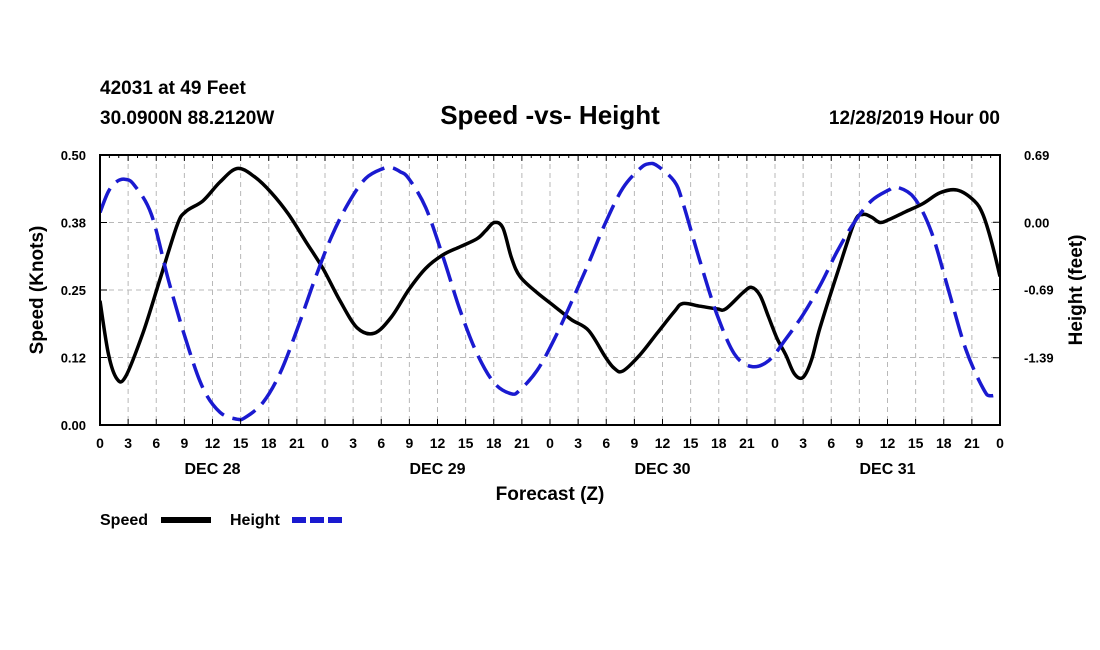 Image resolution: width=1100 pixels, height=650 pixels. Describe the element at coordinates (437, 469) in the screenshot. I see `day-label: DEC 29` at that location.